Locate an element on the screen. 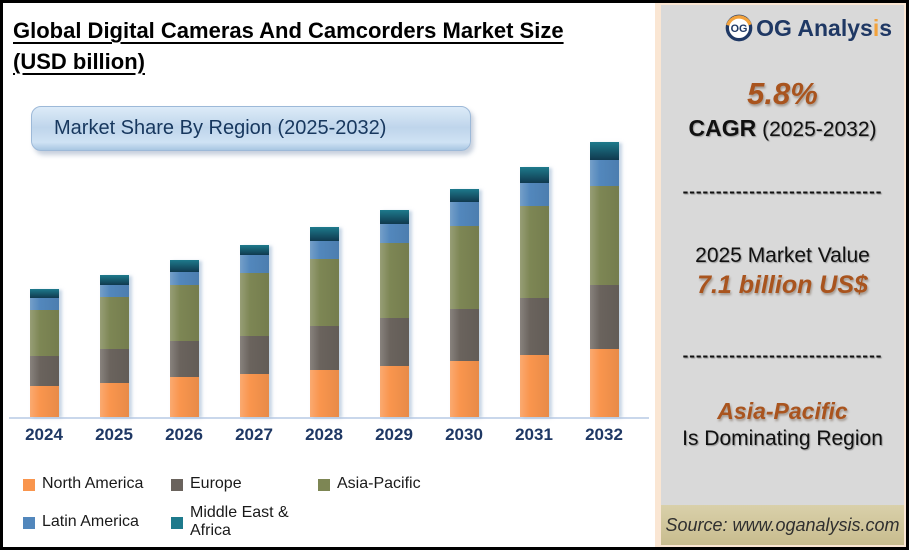 This screenshot has width=909, height=550. bar-2032 is located at coordinates (604, 279).